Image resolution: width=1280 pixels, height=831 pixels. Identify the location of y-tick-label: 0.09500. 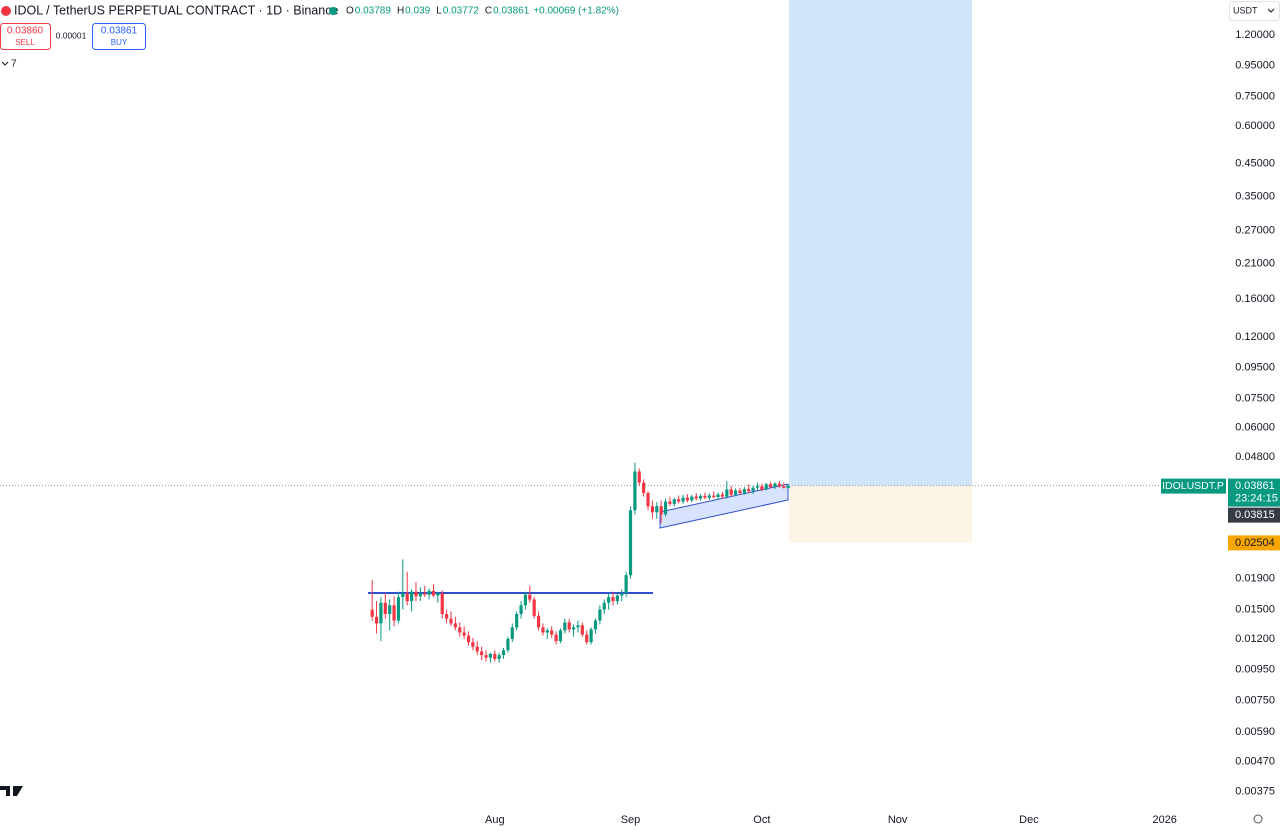
(1255, 367).